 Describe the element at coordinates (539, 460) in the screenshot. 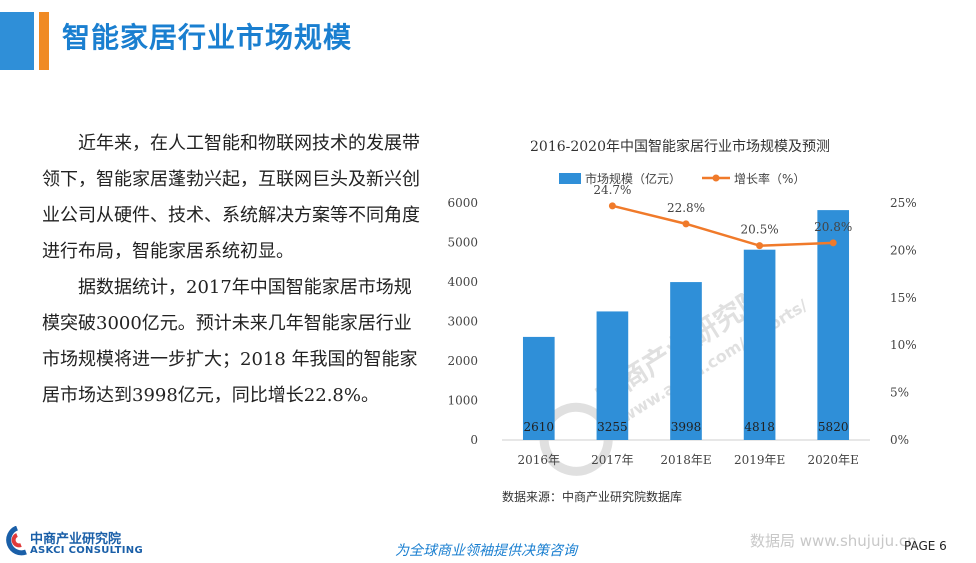

I see `x-tick-label: 2016年` at that location.